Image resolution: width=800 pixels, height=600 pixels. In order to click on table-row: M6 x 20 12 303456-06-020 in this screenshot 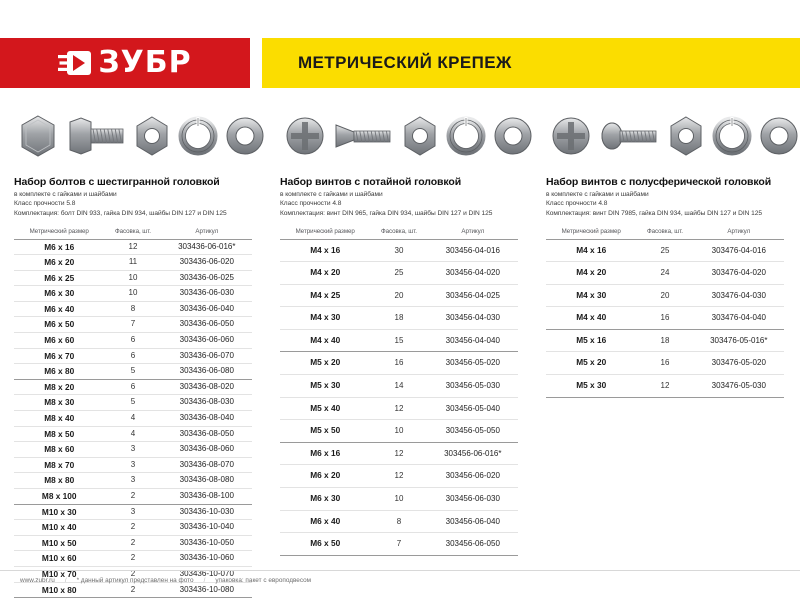, I will do `click(399, 476)`.